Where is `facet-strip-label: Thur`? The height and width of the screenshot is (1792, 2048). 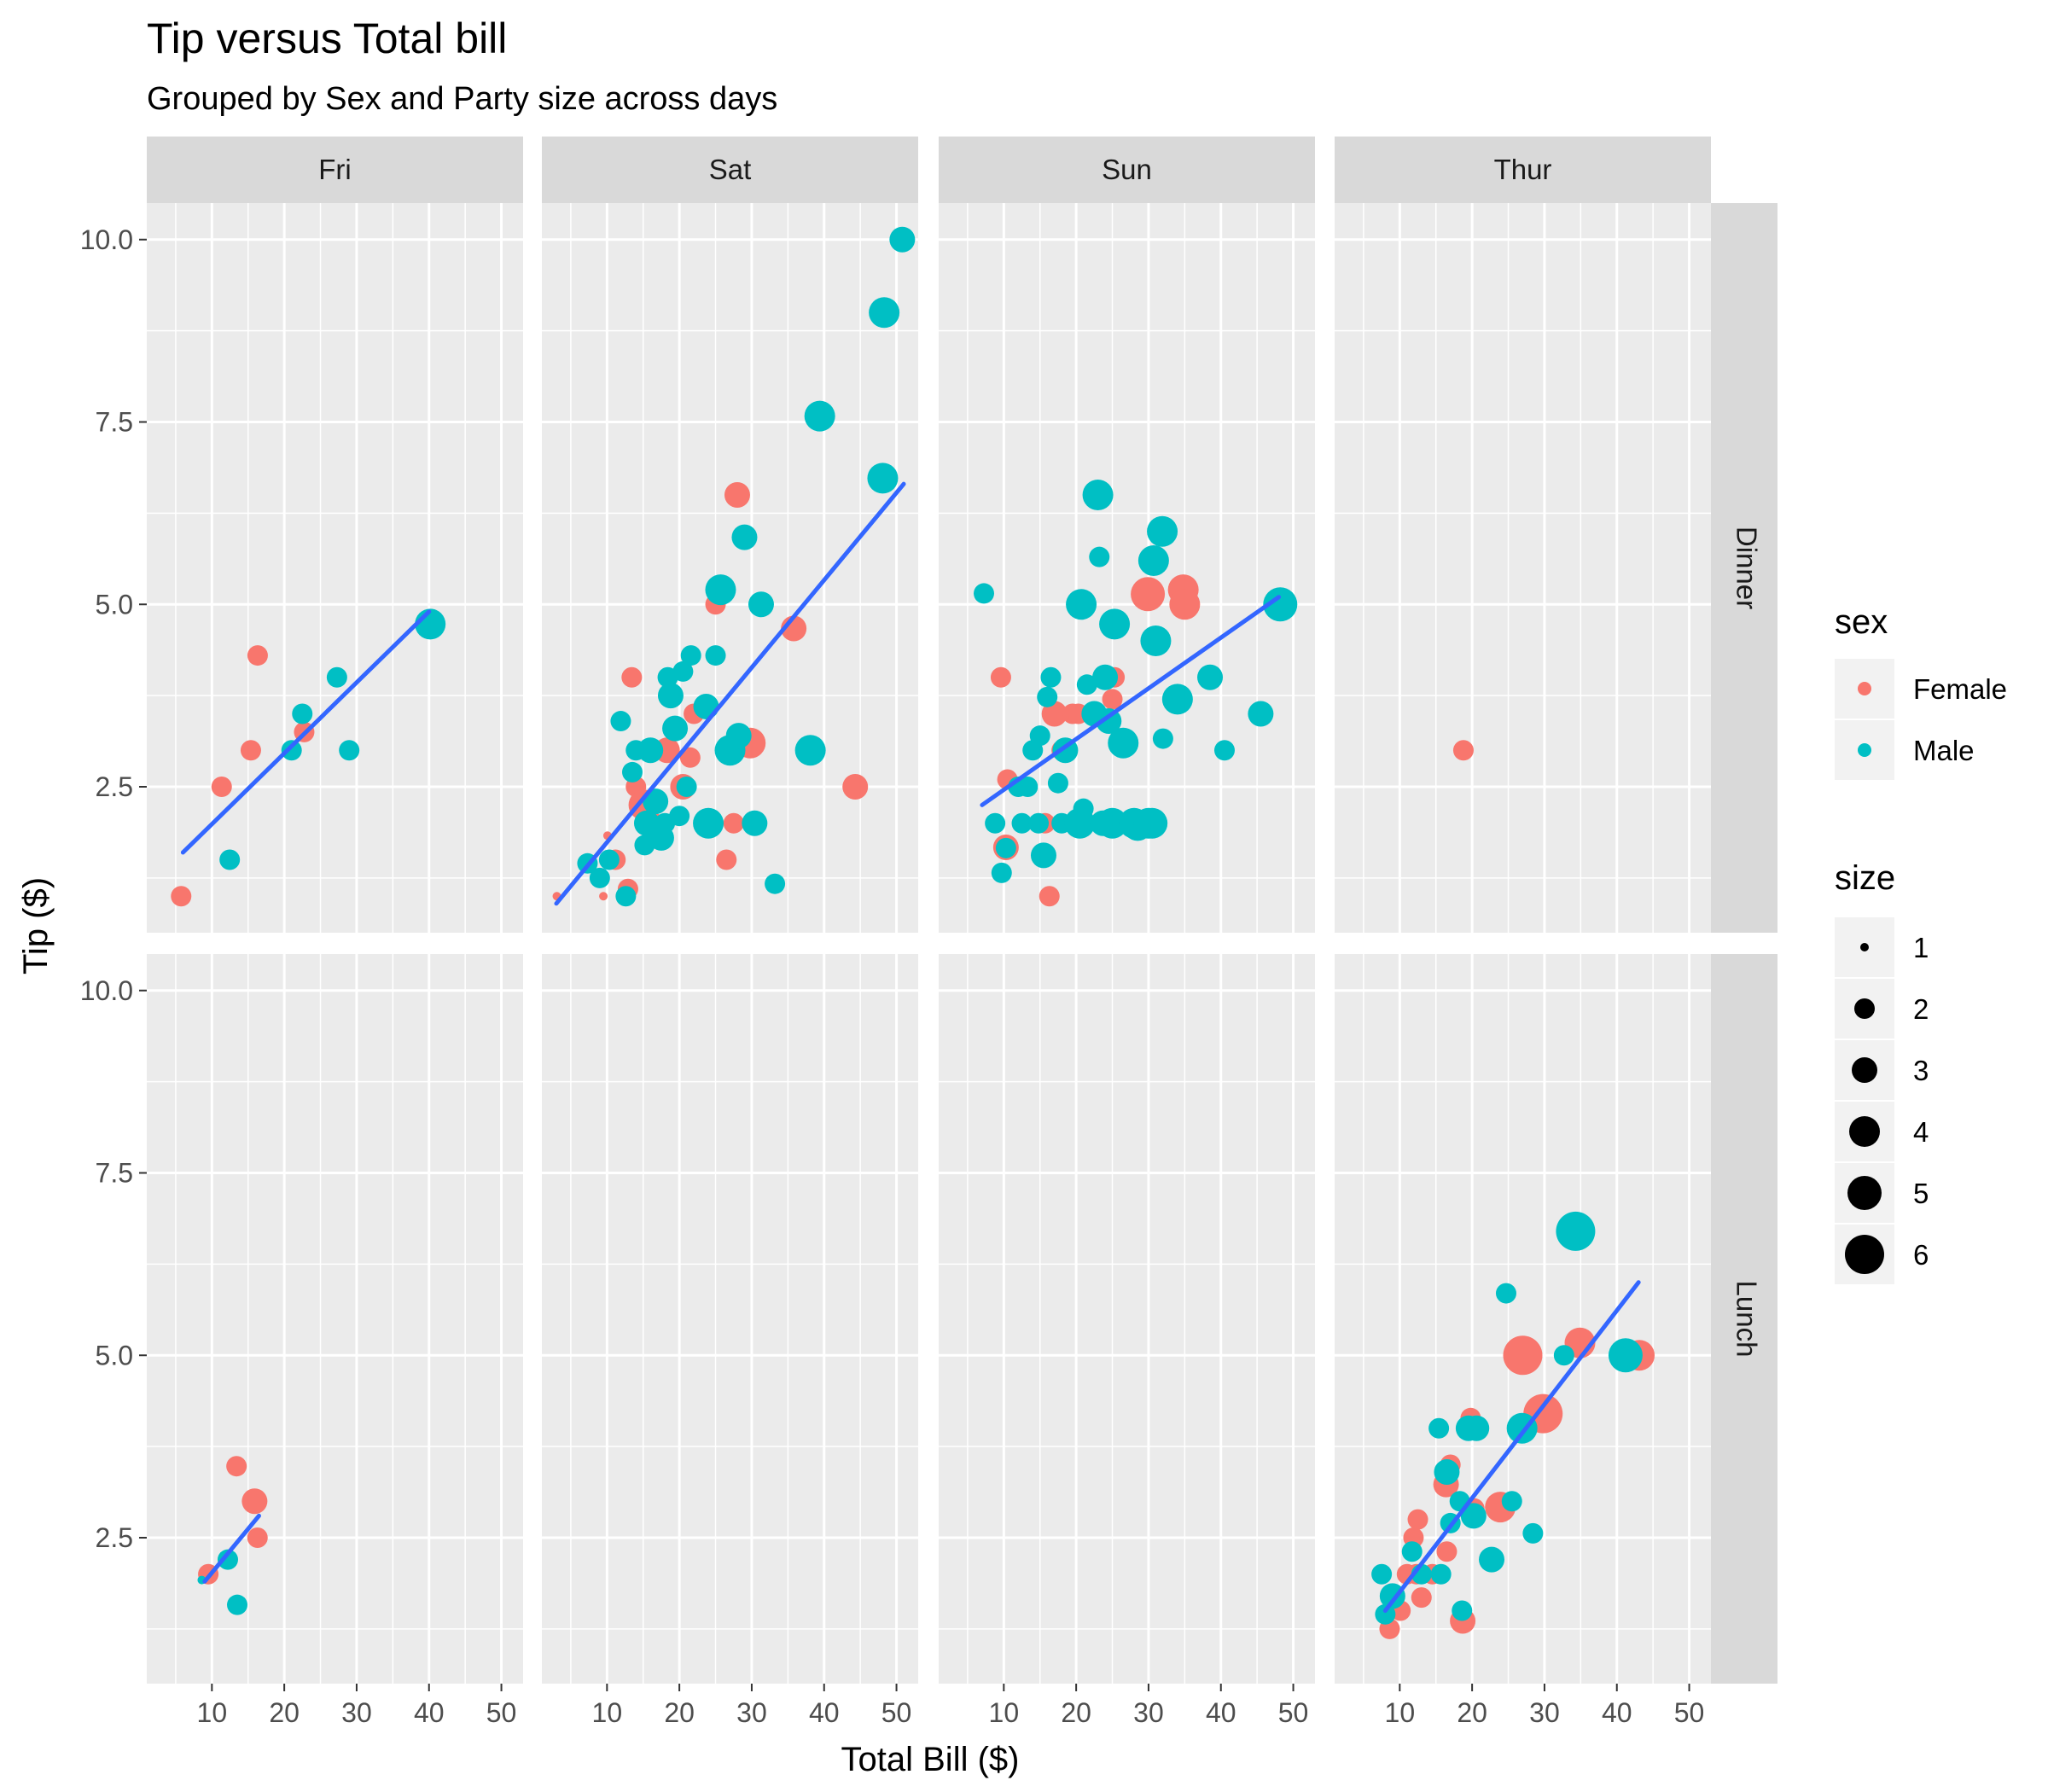 facet-strip-label: Thur is located at coordinates (1523, 169).